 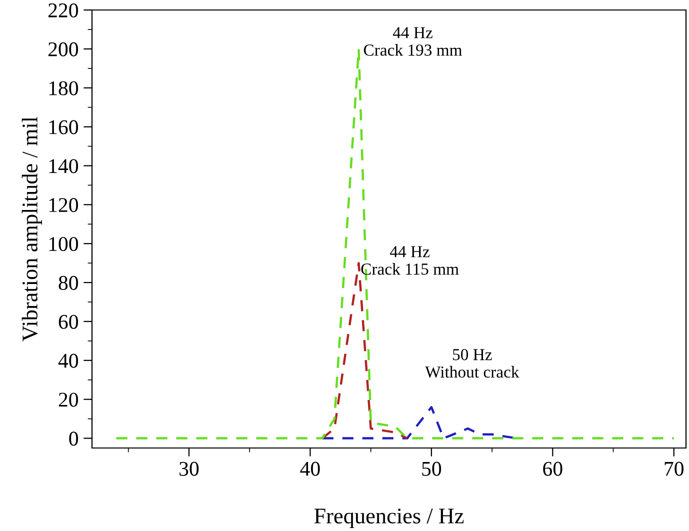 What do you see at coordinates (63, 49) in the screenshot?
I see `y-tick-label: 200` at bounding box center [63, 49].